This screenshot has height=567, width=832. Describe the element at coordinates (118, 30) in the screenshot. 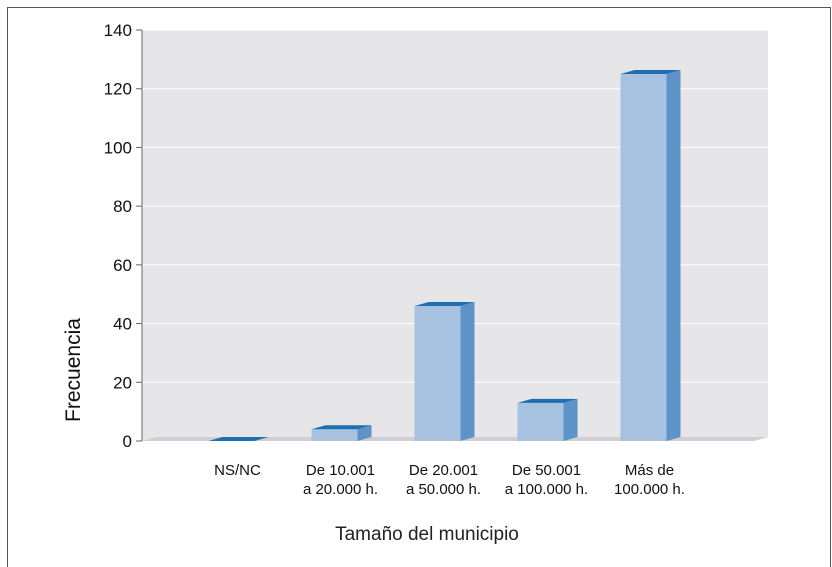

I see `y-tick-label: 140` at that location.